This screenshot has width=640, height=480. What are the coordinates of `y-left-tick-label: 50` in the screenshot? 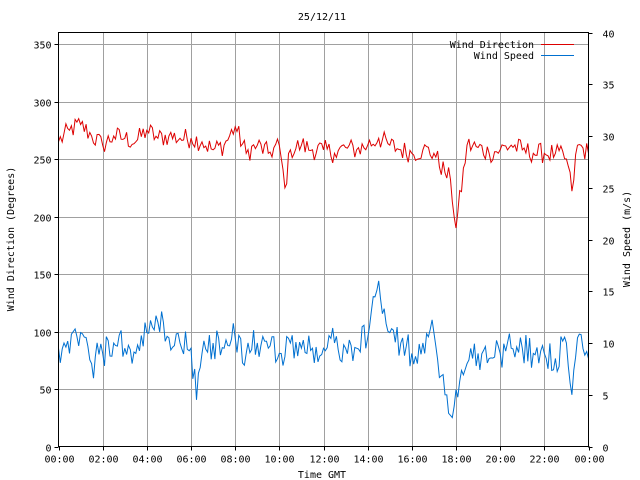 It's located at (45, 391).